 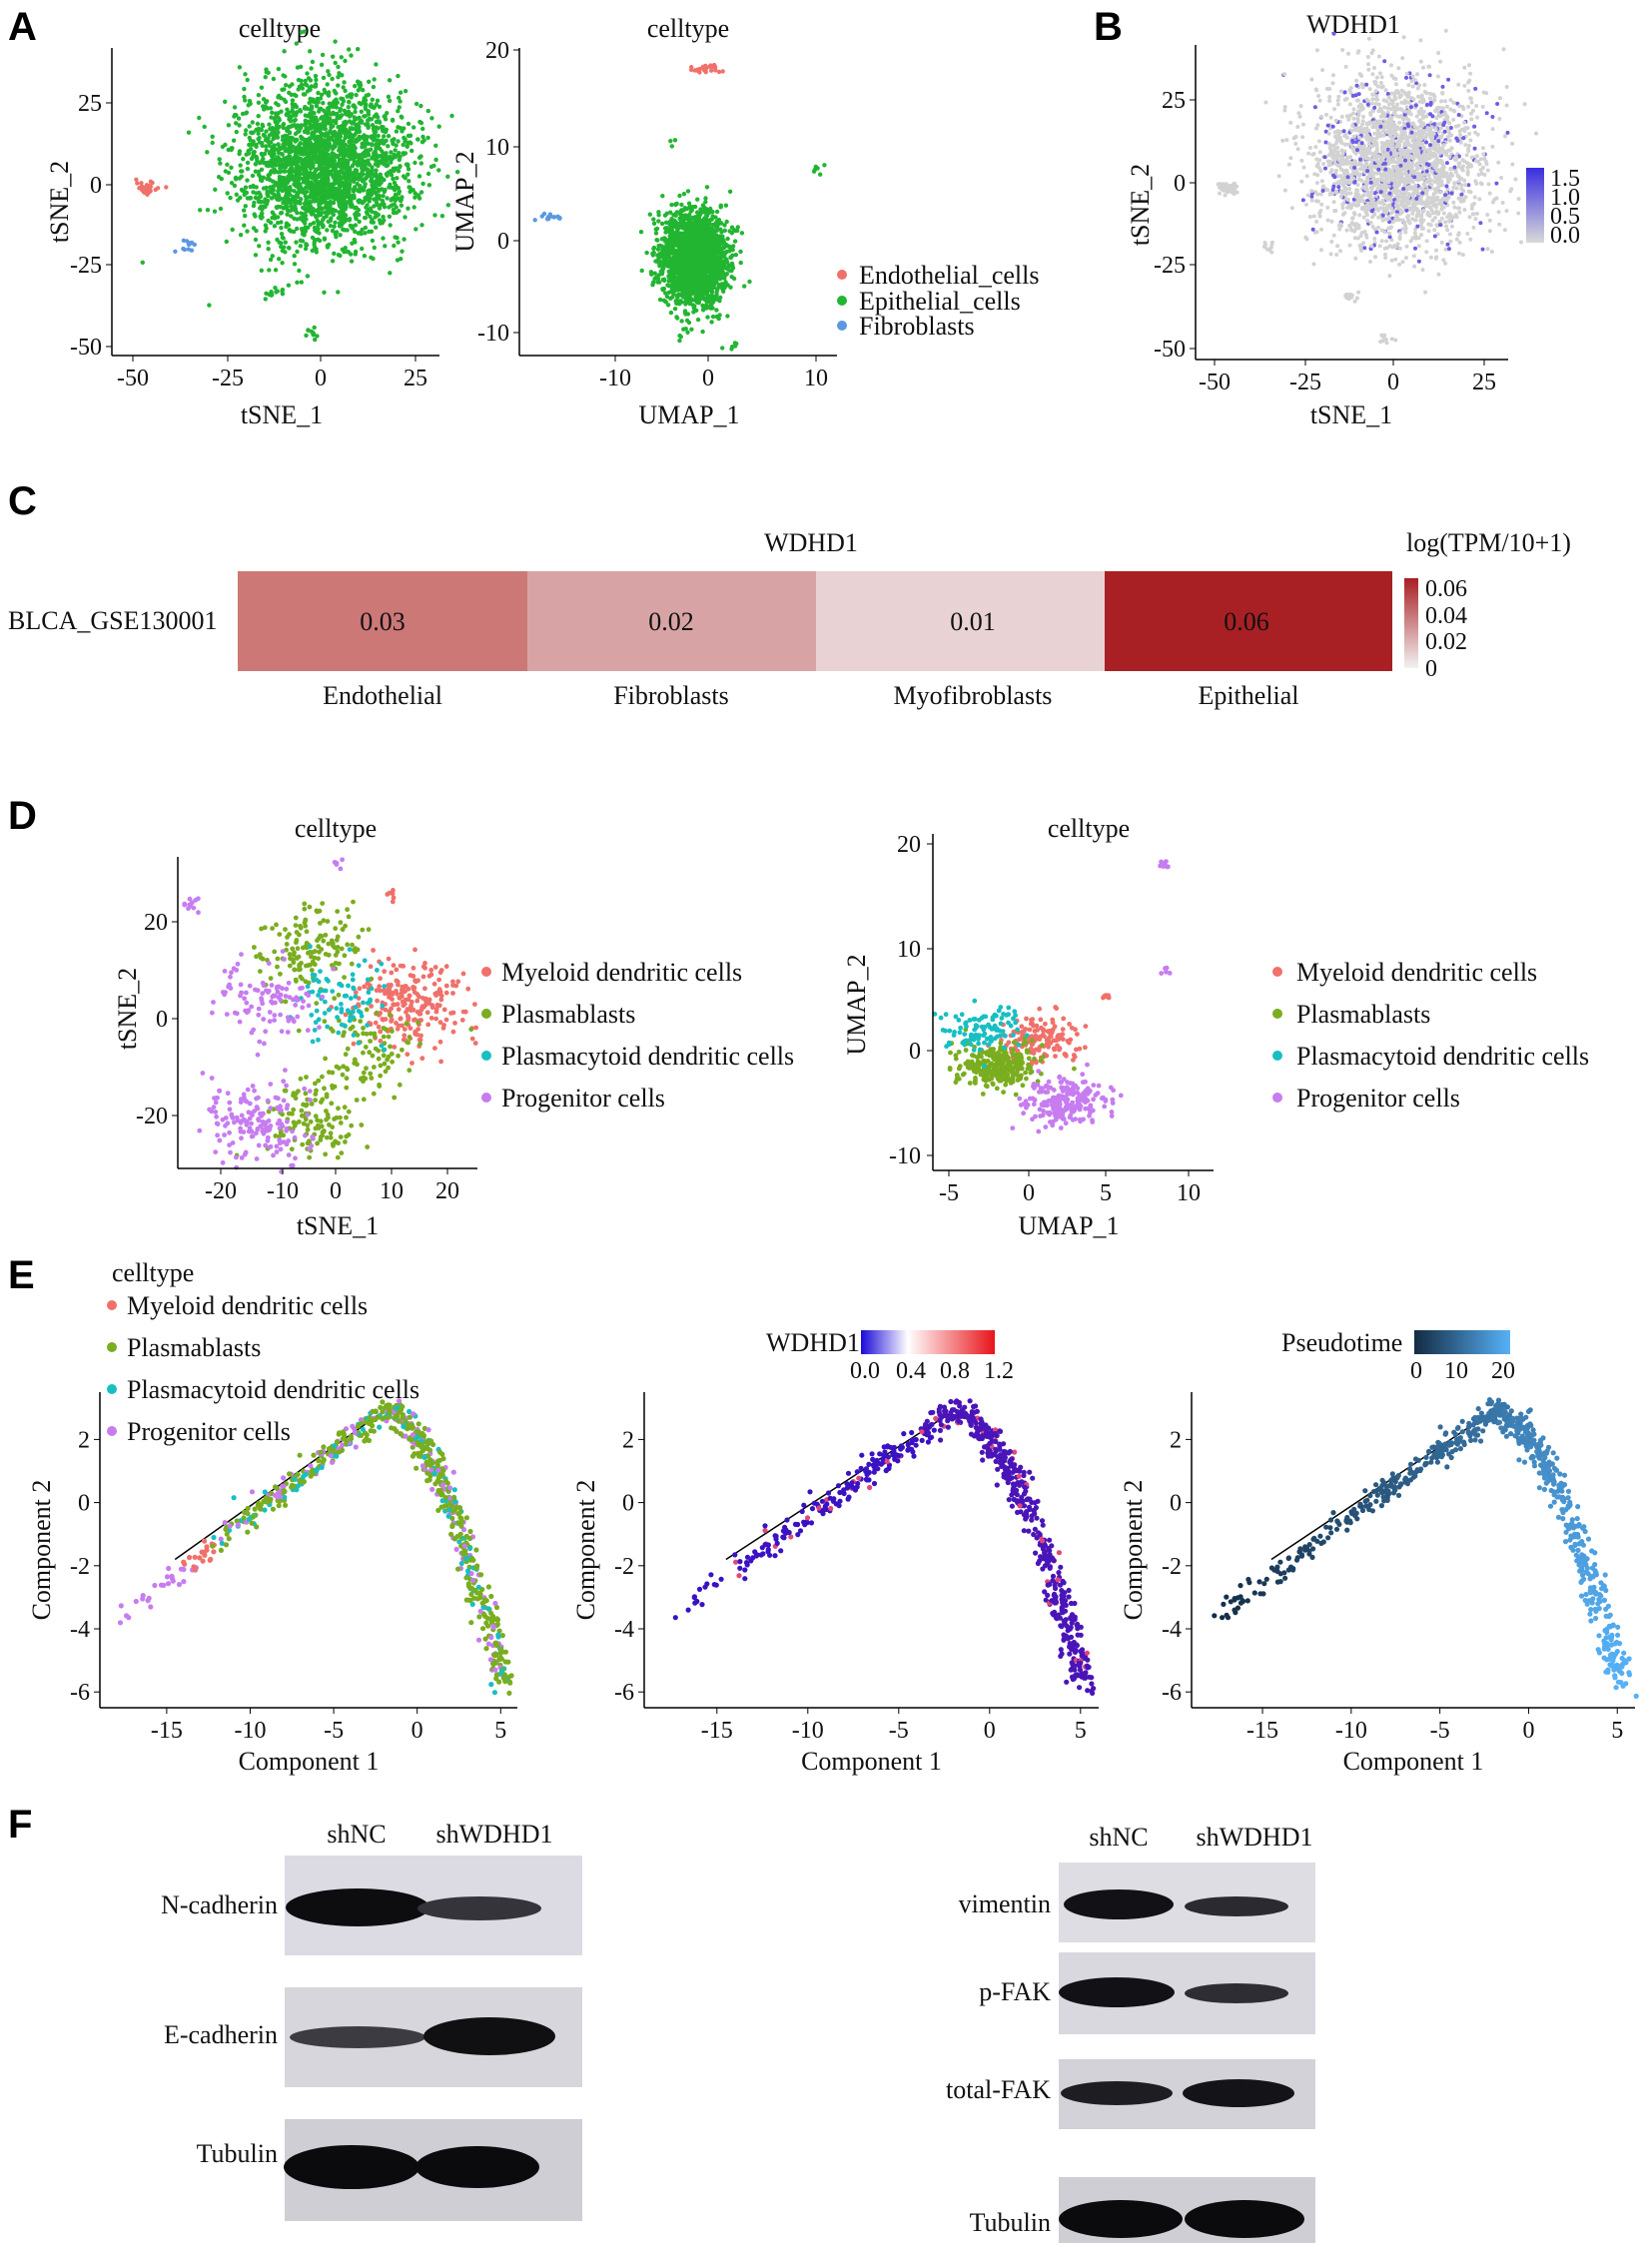 What do you see at coordinates (133, 378) in the screenshot?
I see `x-tick: -50` at bounding box center [133, 378].